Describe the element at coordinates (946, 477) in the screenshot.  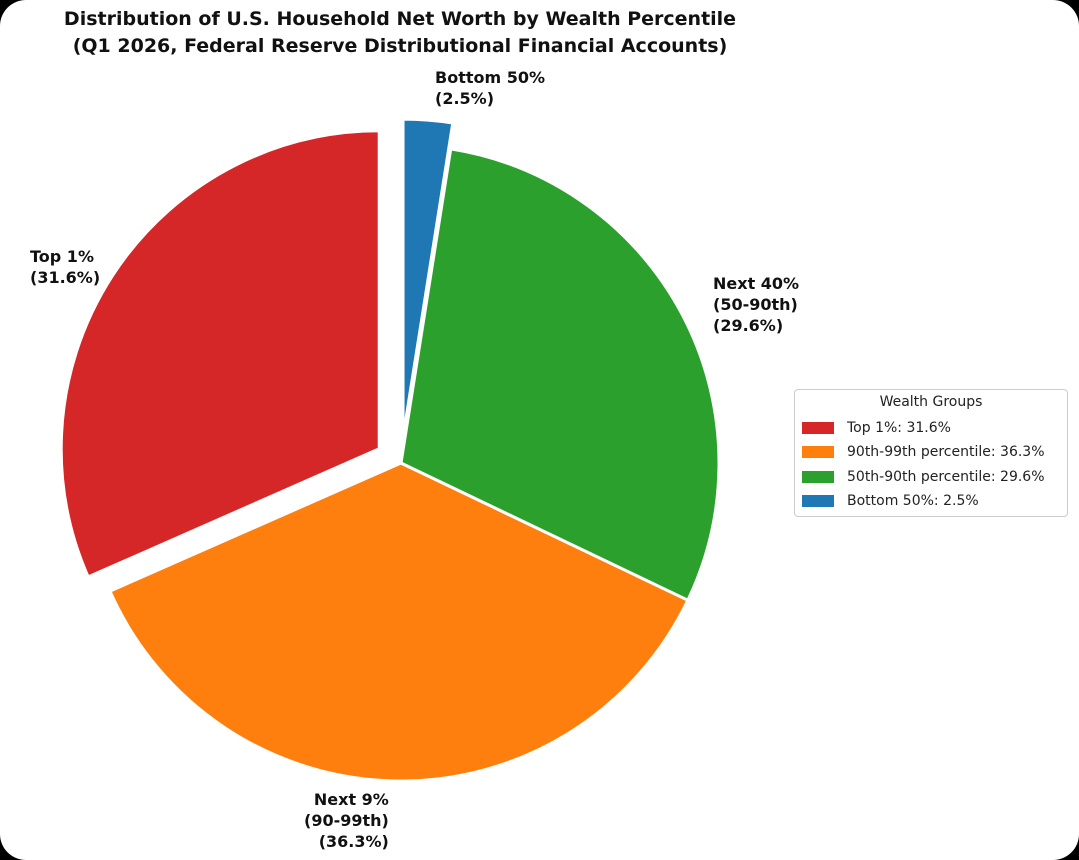
I see `legend-label: 50th-90th percentile: 29.6%` at that location.